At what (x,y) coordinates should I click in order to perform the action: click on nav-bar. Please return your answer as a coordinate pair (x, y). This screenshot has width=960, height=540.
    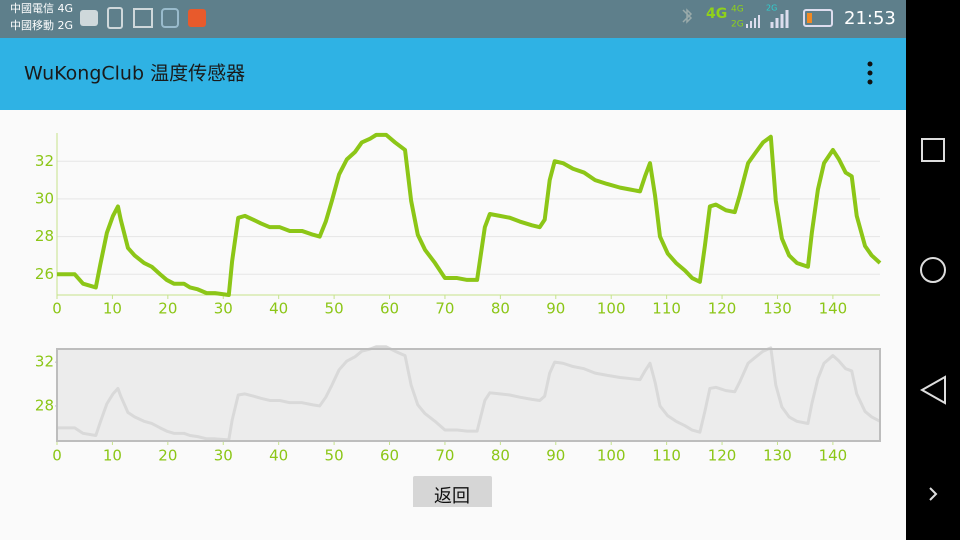
    Looking at the image, I should click on (933, 270).